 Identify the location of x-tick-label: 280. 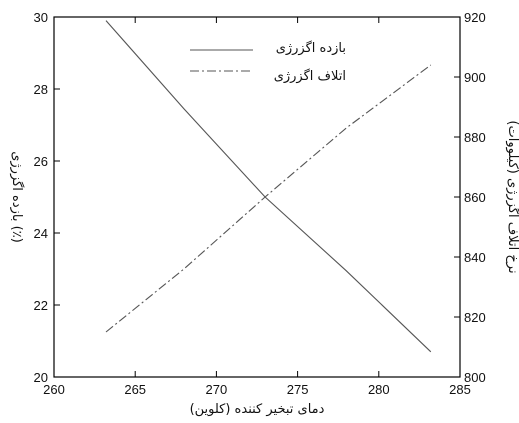
(379, 389).